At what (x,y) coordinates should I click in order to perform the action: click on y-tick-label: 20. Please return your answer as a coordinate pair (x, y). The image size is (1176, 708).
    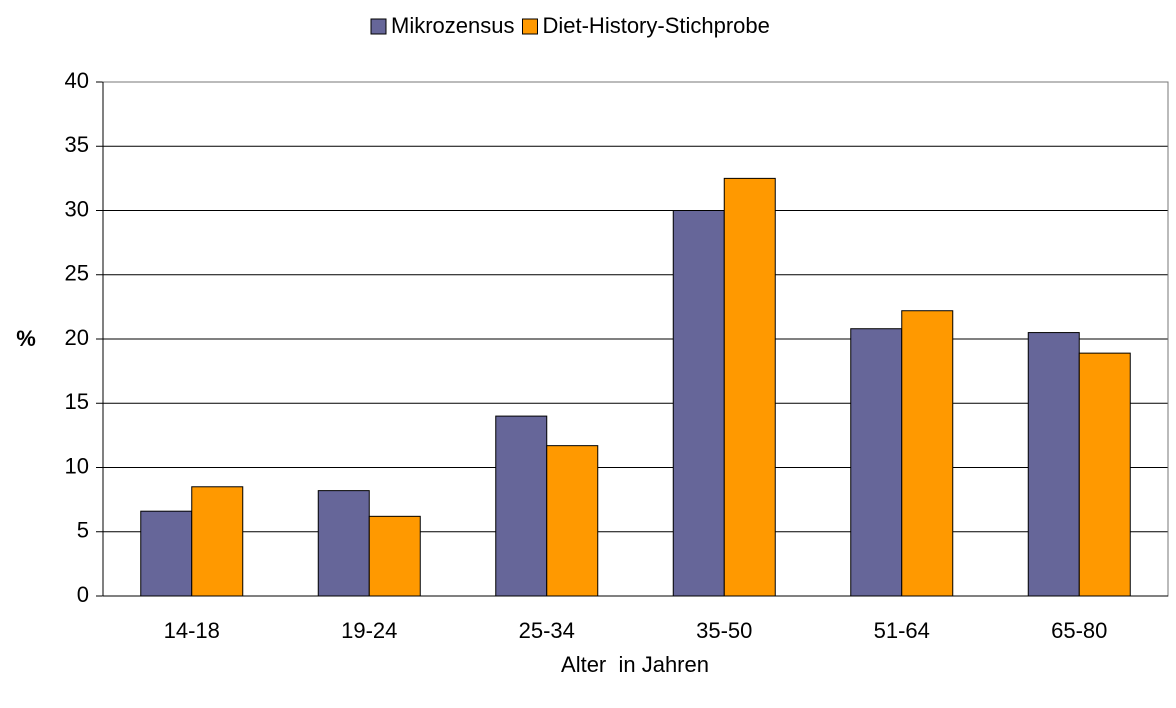
    Looking at the image, I should click on (77, 337).